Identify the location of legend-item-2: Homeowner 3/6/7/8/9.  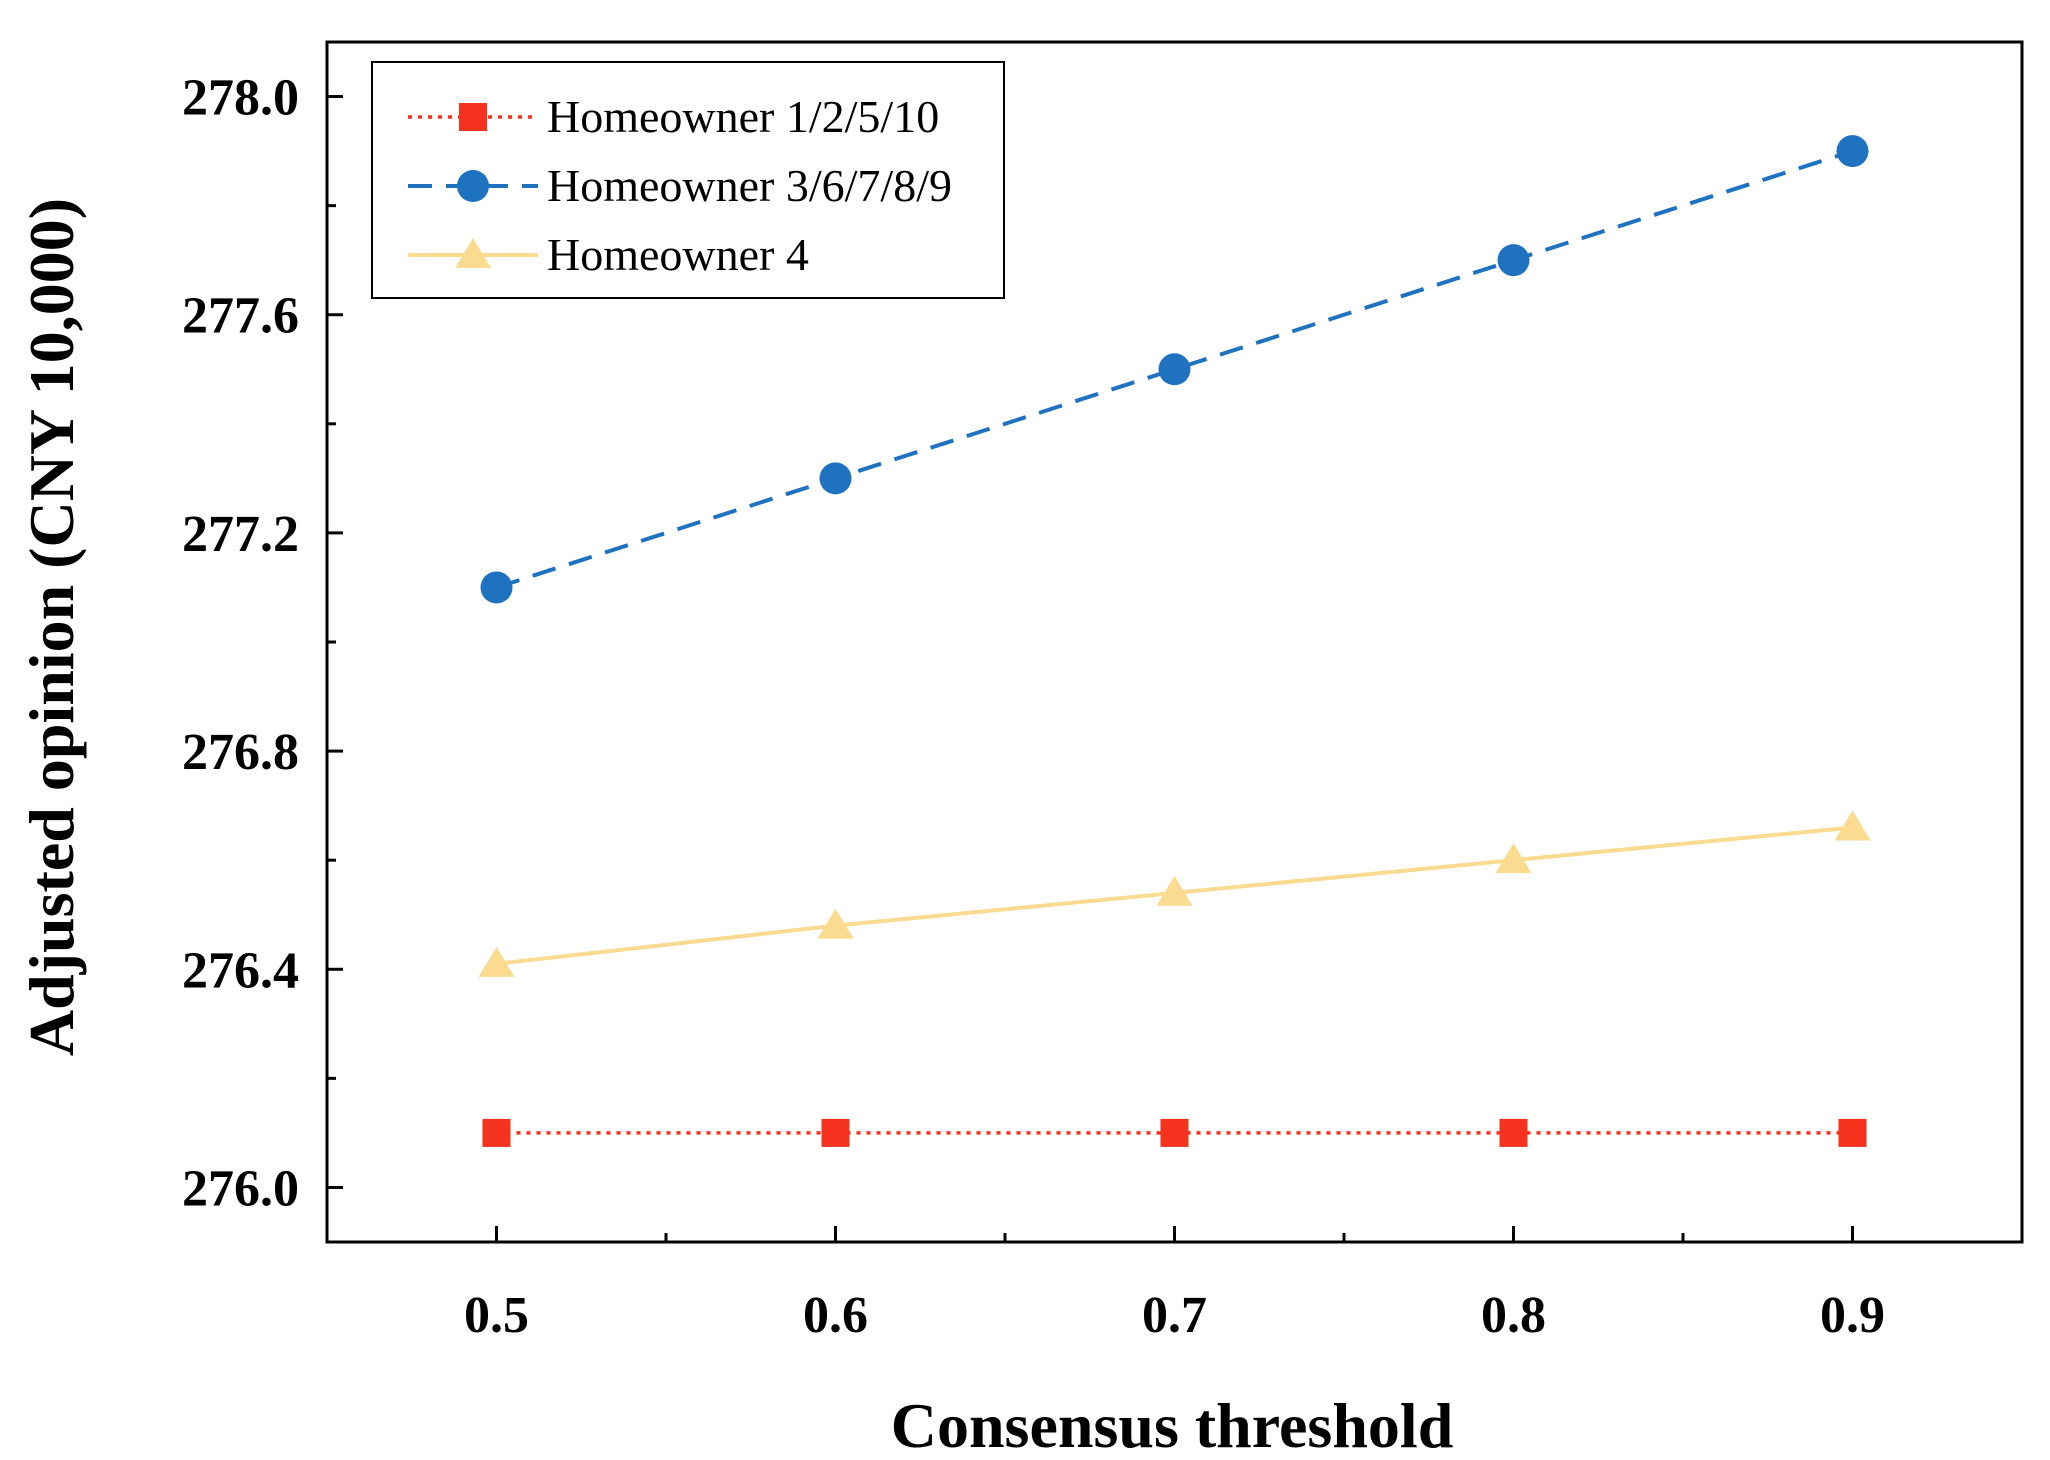
(680, 185).